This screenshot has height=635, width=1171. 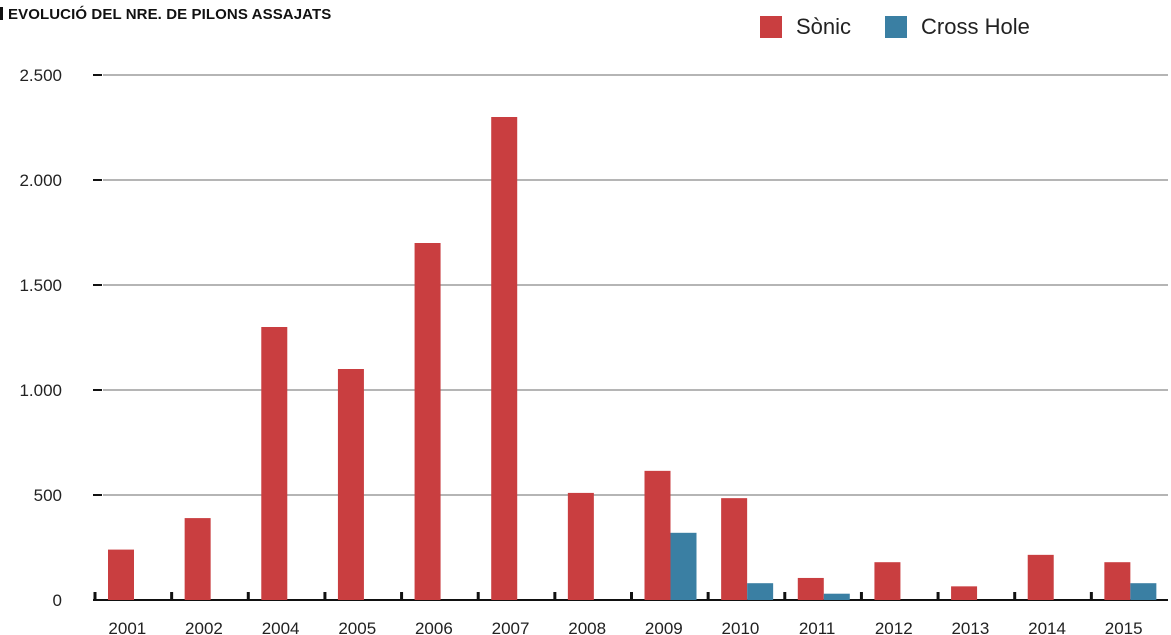 I want to click on x-tick-label: 2011, so click(x=817, y=627).